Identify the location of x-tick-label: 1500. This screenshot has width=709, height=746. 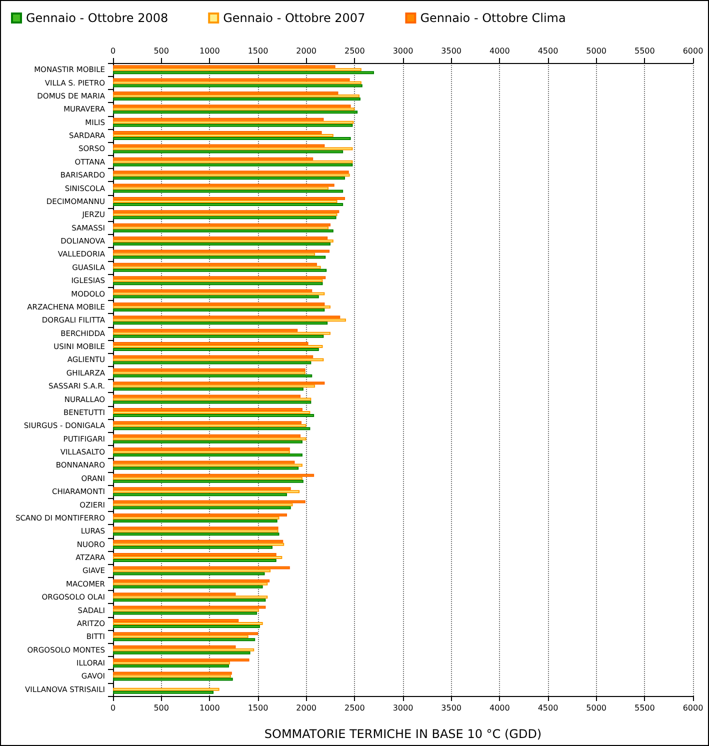
(258, 708).